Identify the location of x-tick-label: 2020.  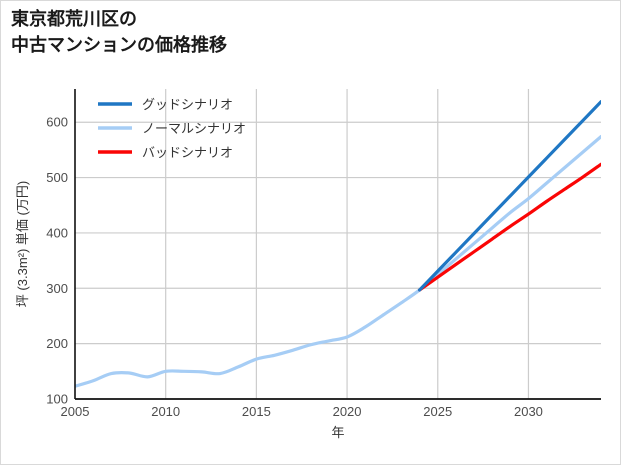
(347, 411).